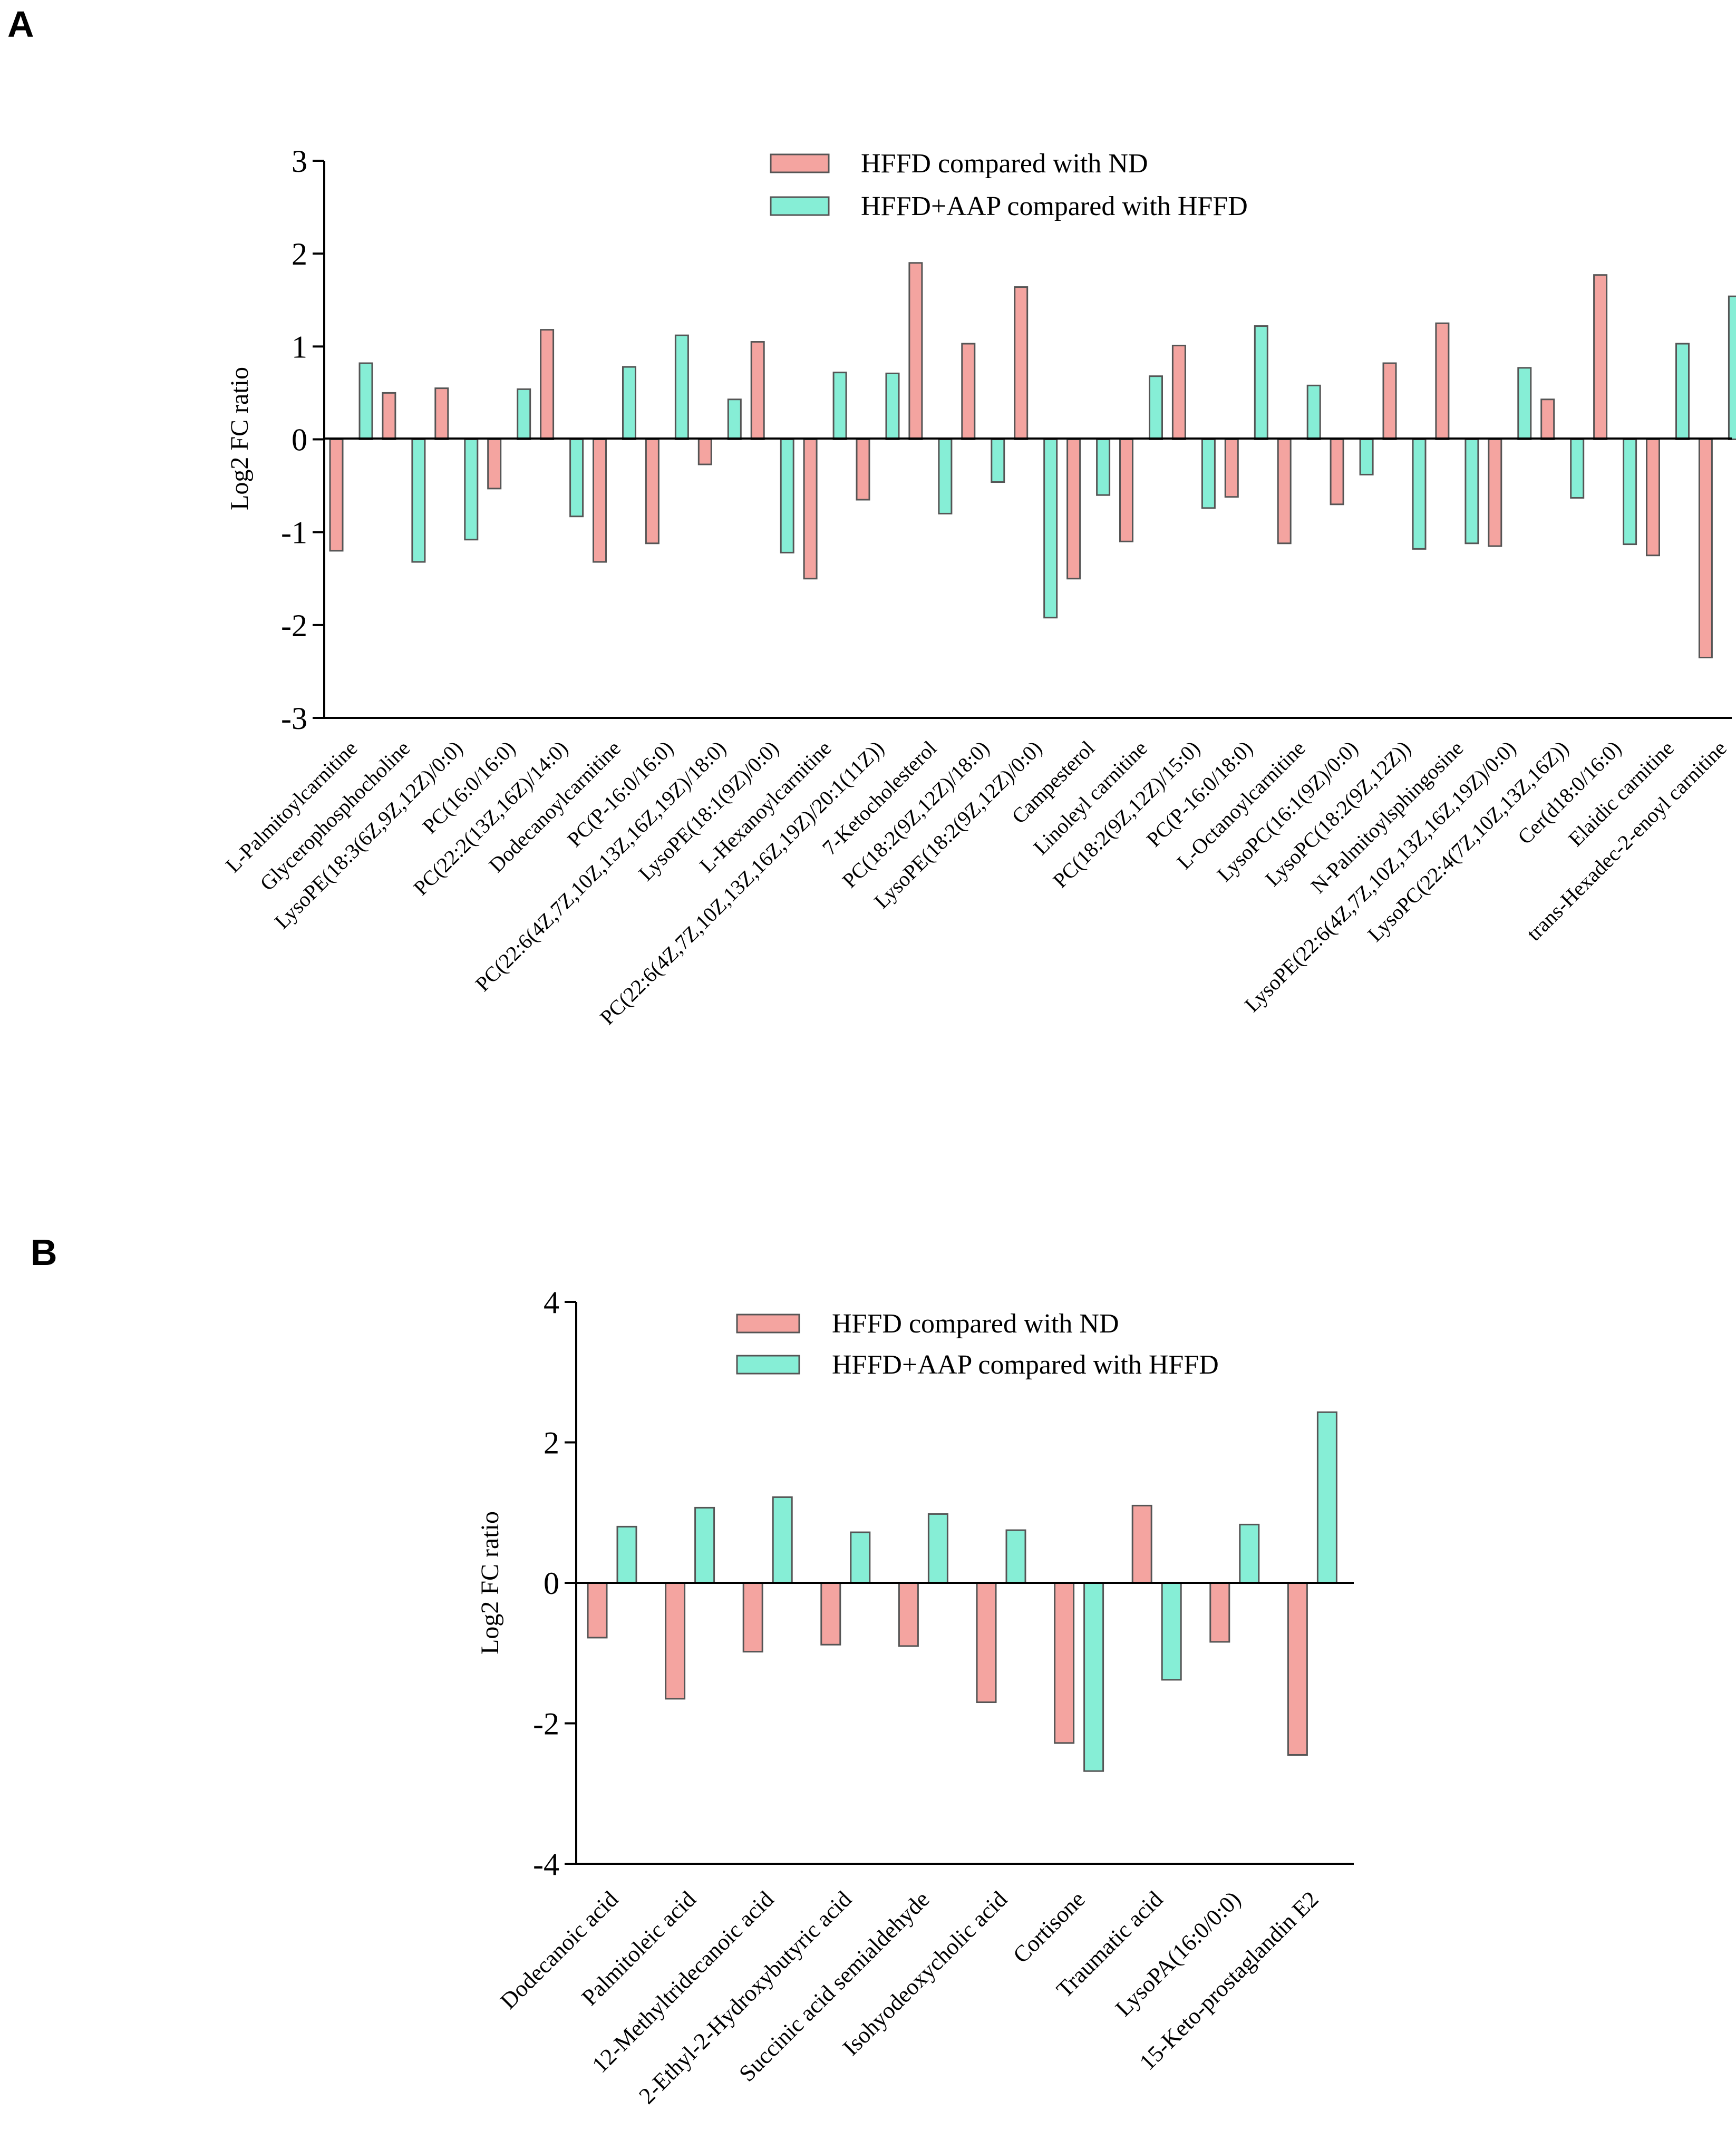  I want to click on legend-b-label-hffd: HFFD compared with ND, so click(975, 1324).